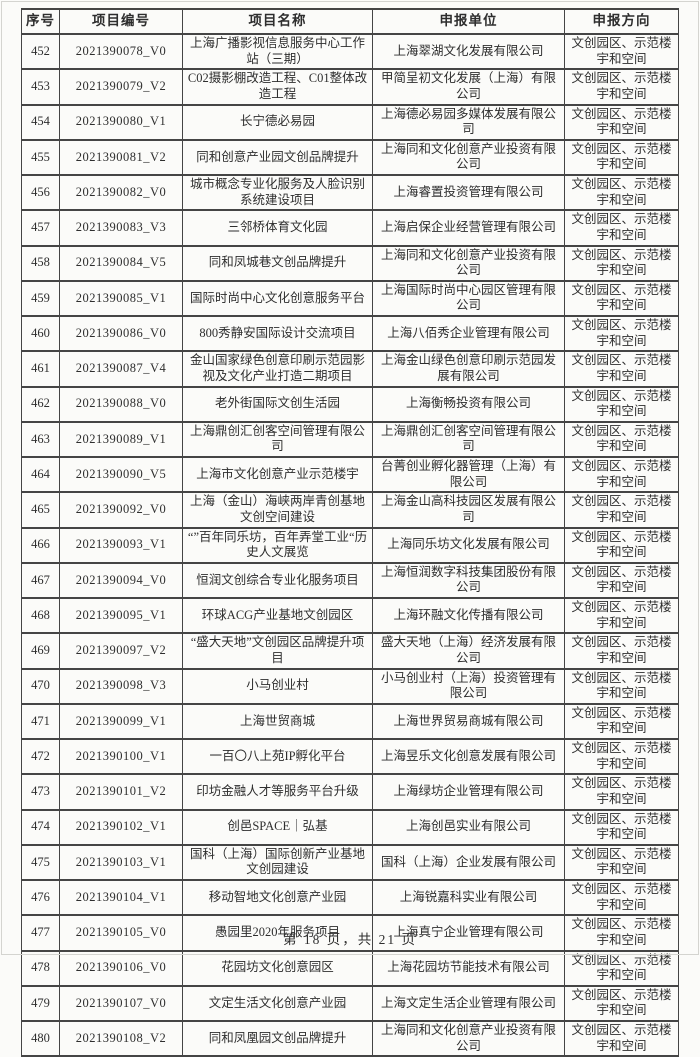  Describe the element at coordinates (468, 228) in the screenshot. I see `cell-applicant: 上海启保企业经营管理有限公司` at that location.